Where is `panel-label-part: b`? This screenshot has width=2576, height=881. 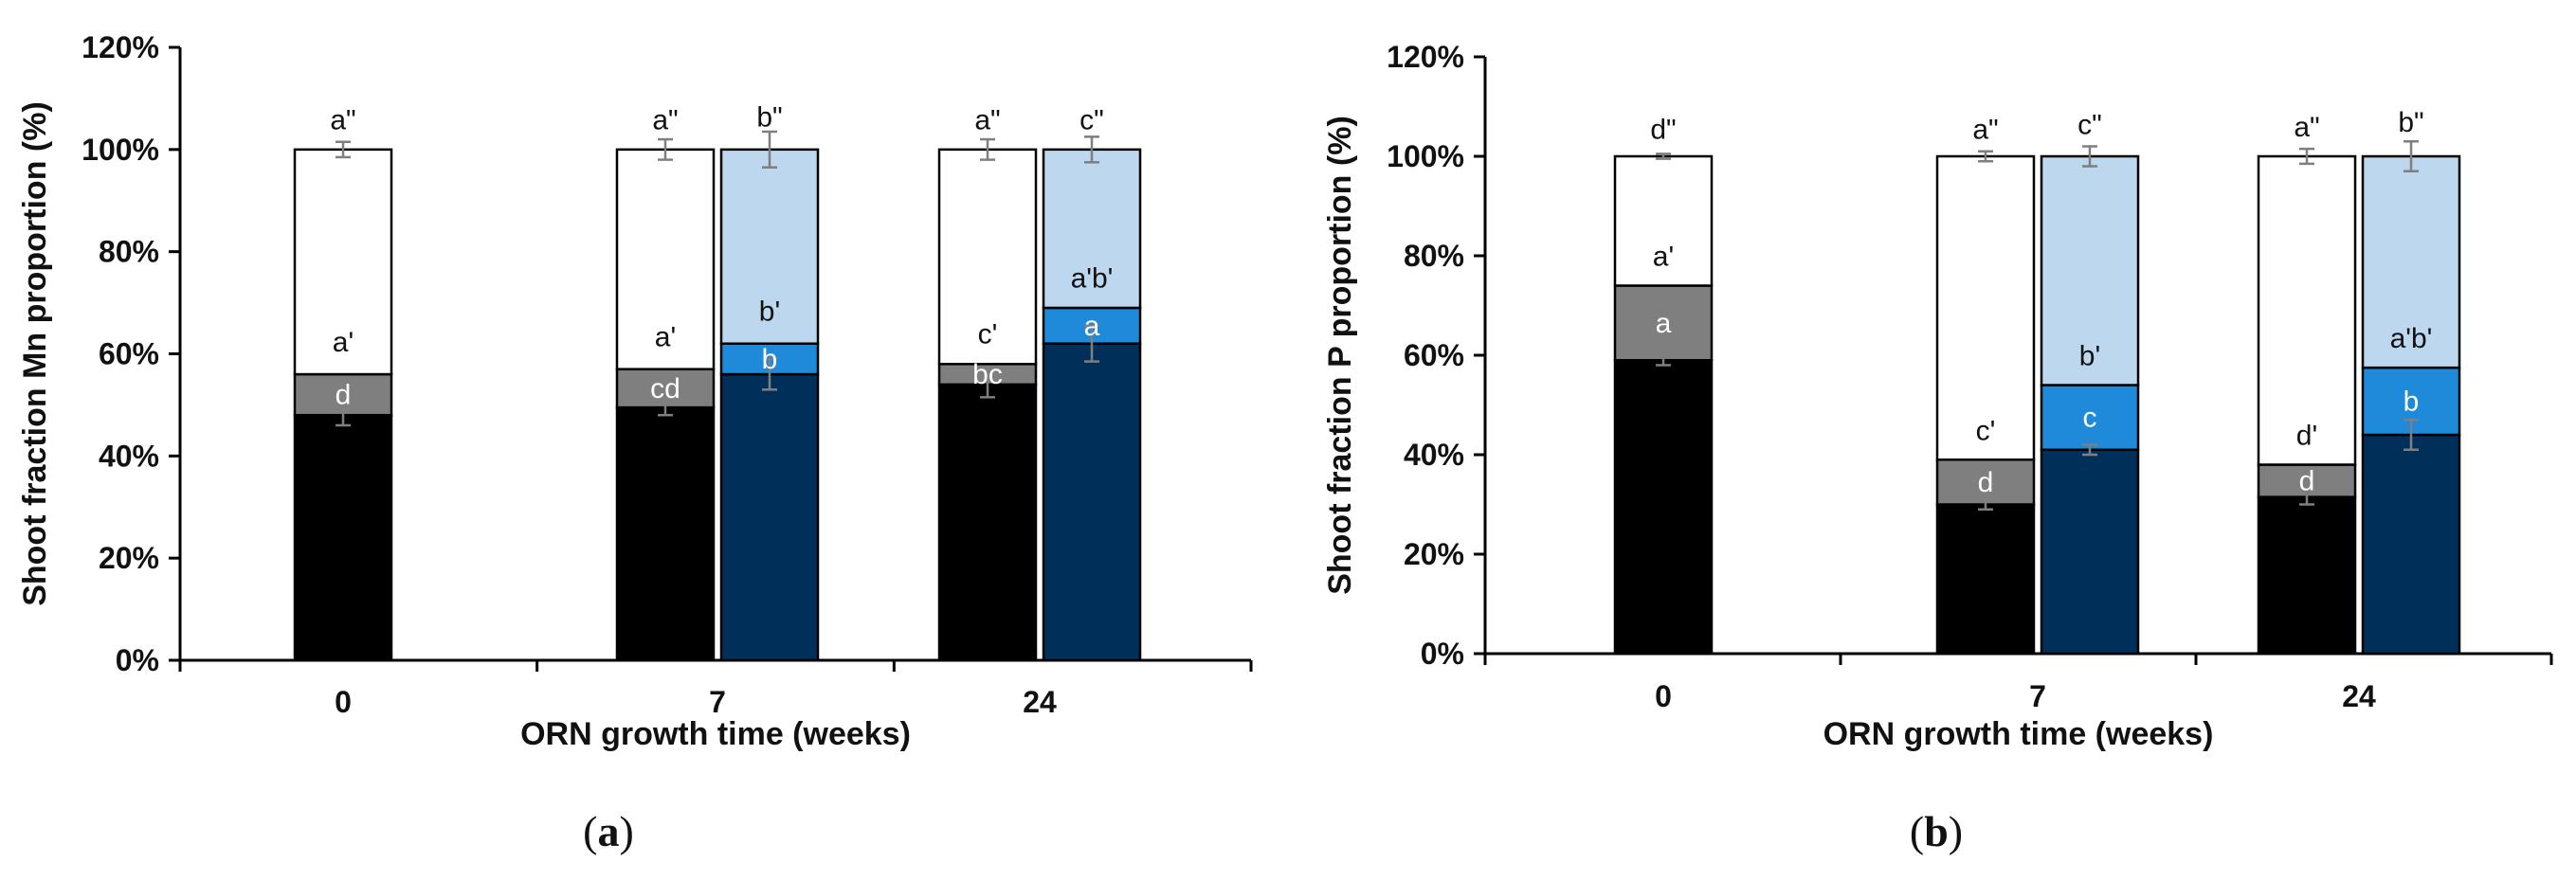
panel-label-part: b is located at coordinates (1936, 831).